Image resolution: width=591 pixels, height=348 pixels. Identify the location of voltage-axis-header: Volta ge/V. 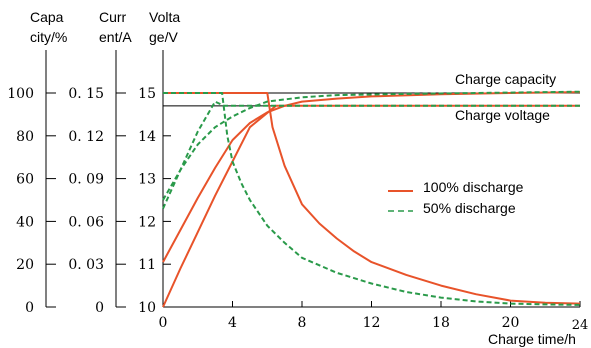
(164, 27).